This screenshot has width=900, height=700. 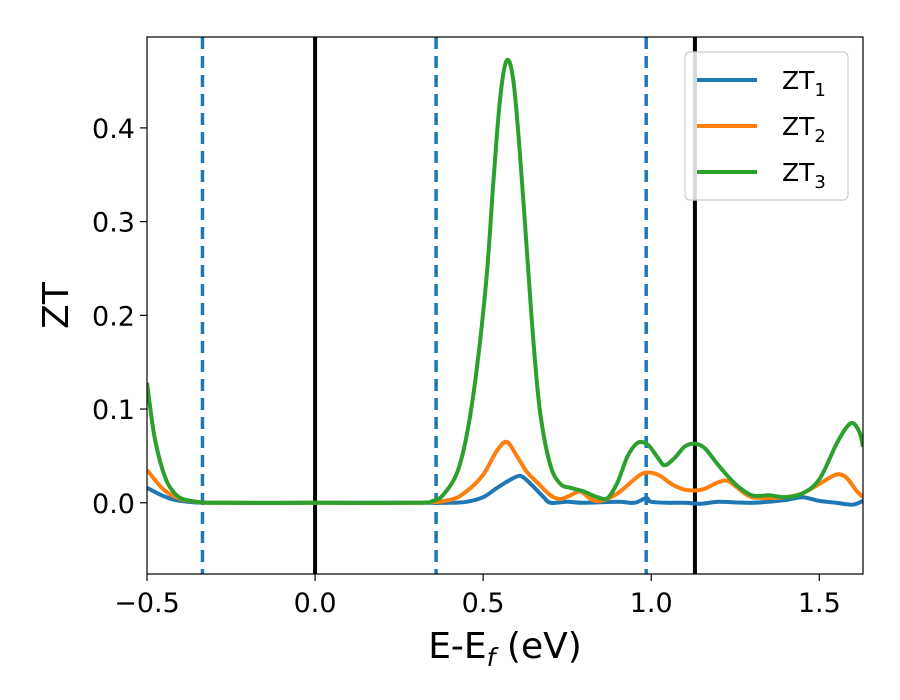 I want to click on legend: ZT1 ZT2 ZT3, so click(x=766, y=126).